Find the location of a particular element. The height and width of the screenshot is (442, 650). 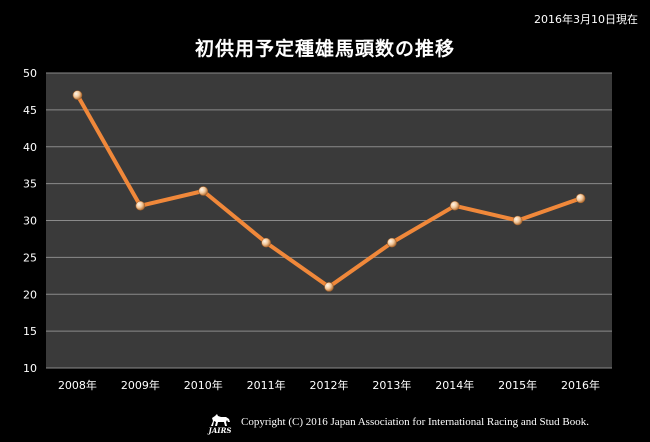

y-tick-label: 35 is located at coordinates (30, 184).